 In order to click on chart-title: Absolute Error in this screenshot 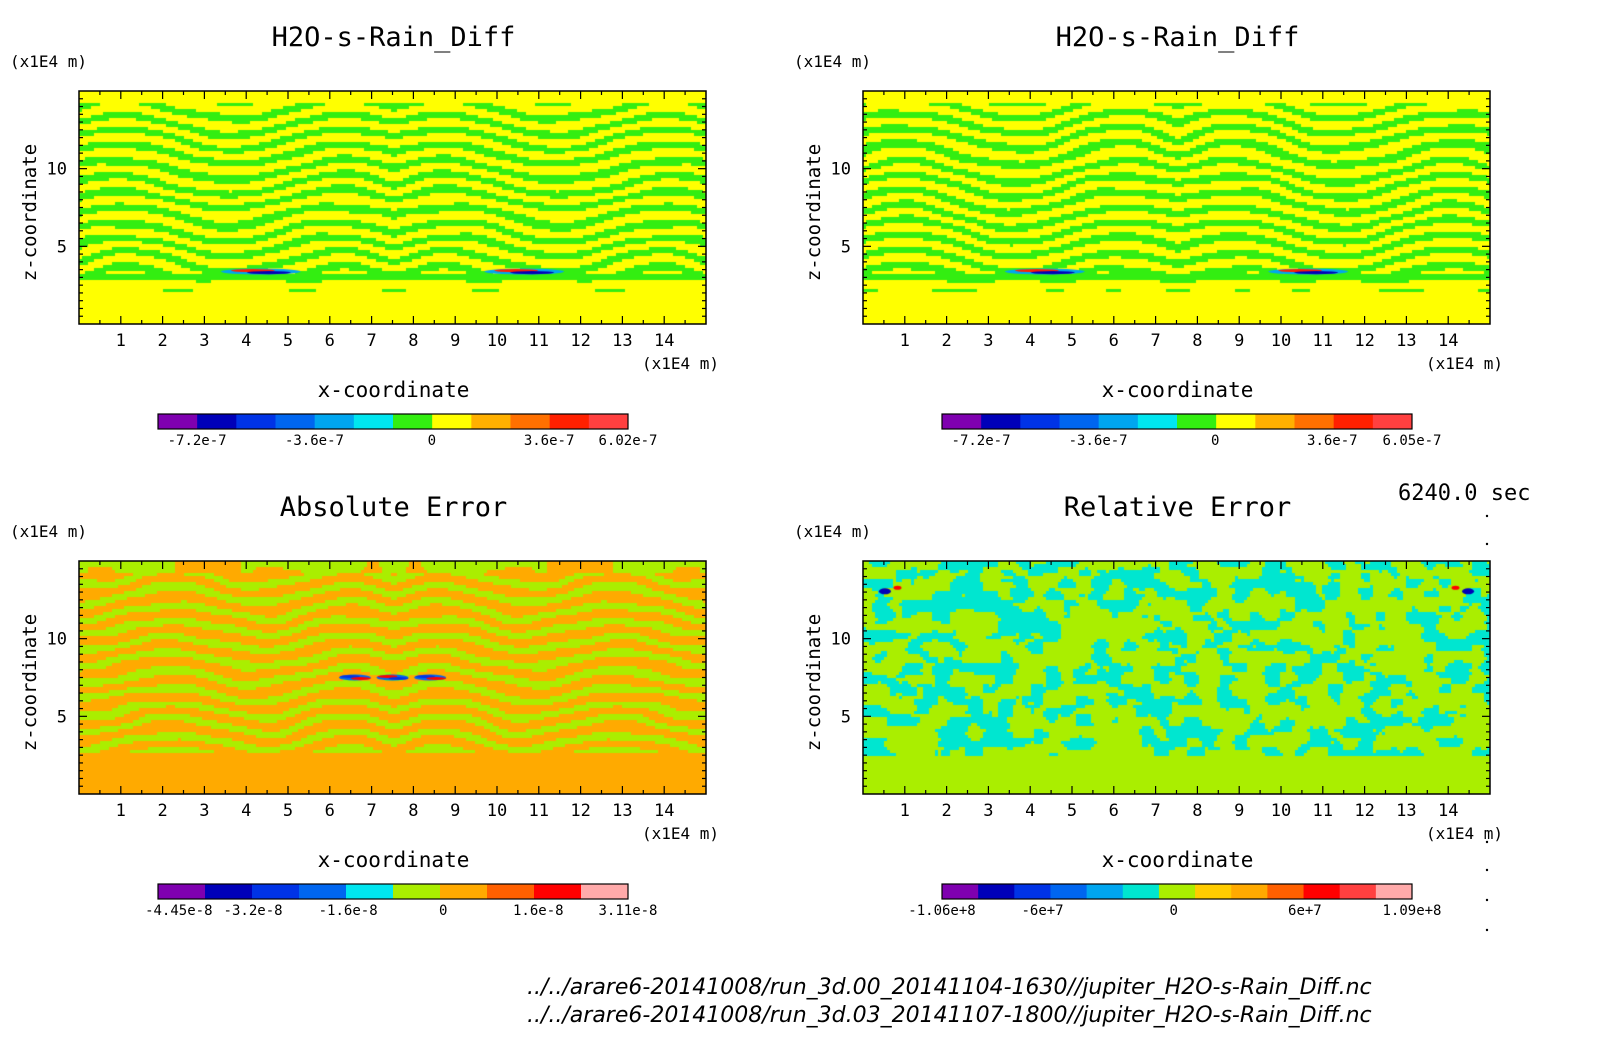, I will do `click(394, 507)`.